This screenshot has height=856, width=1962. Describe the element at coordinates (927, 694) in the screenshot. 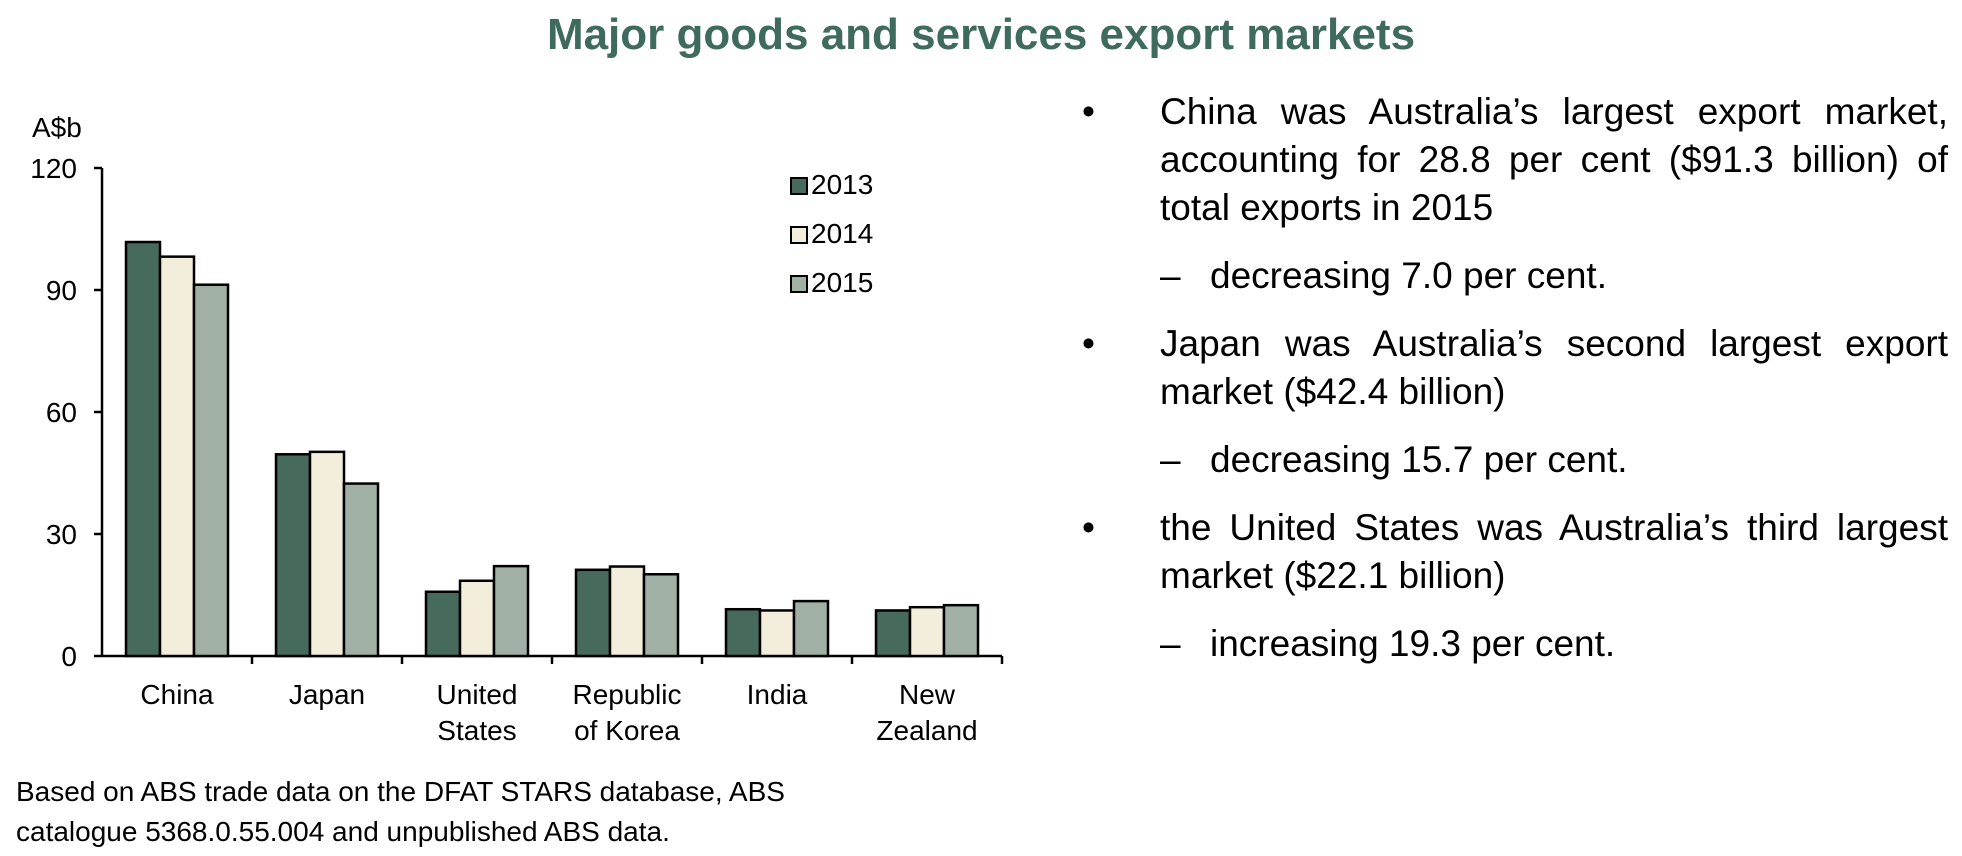

I see `x-tick-label: New` at that location.